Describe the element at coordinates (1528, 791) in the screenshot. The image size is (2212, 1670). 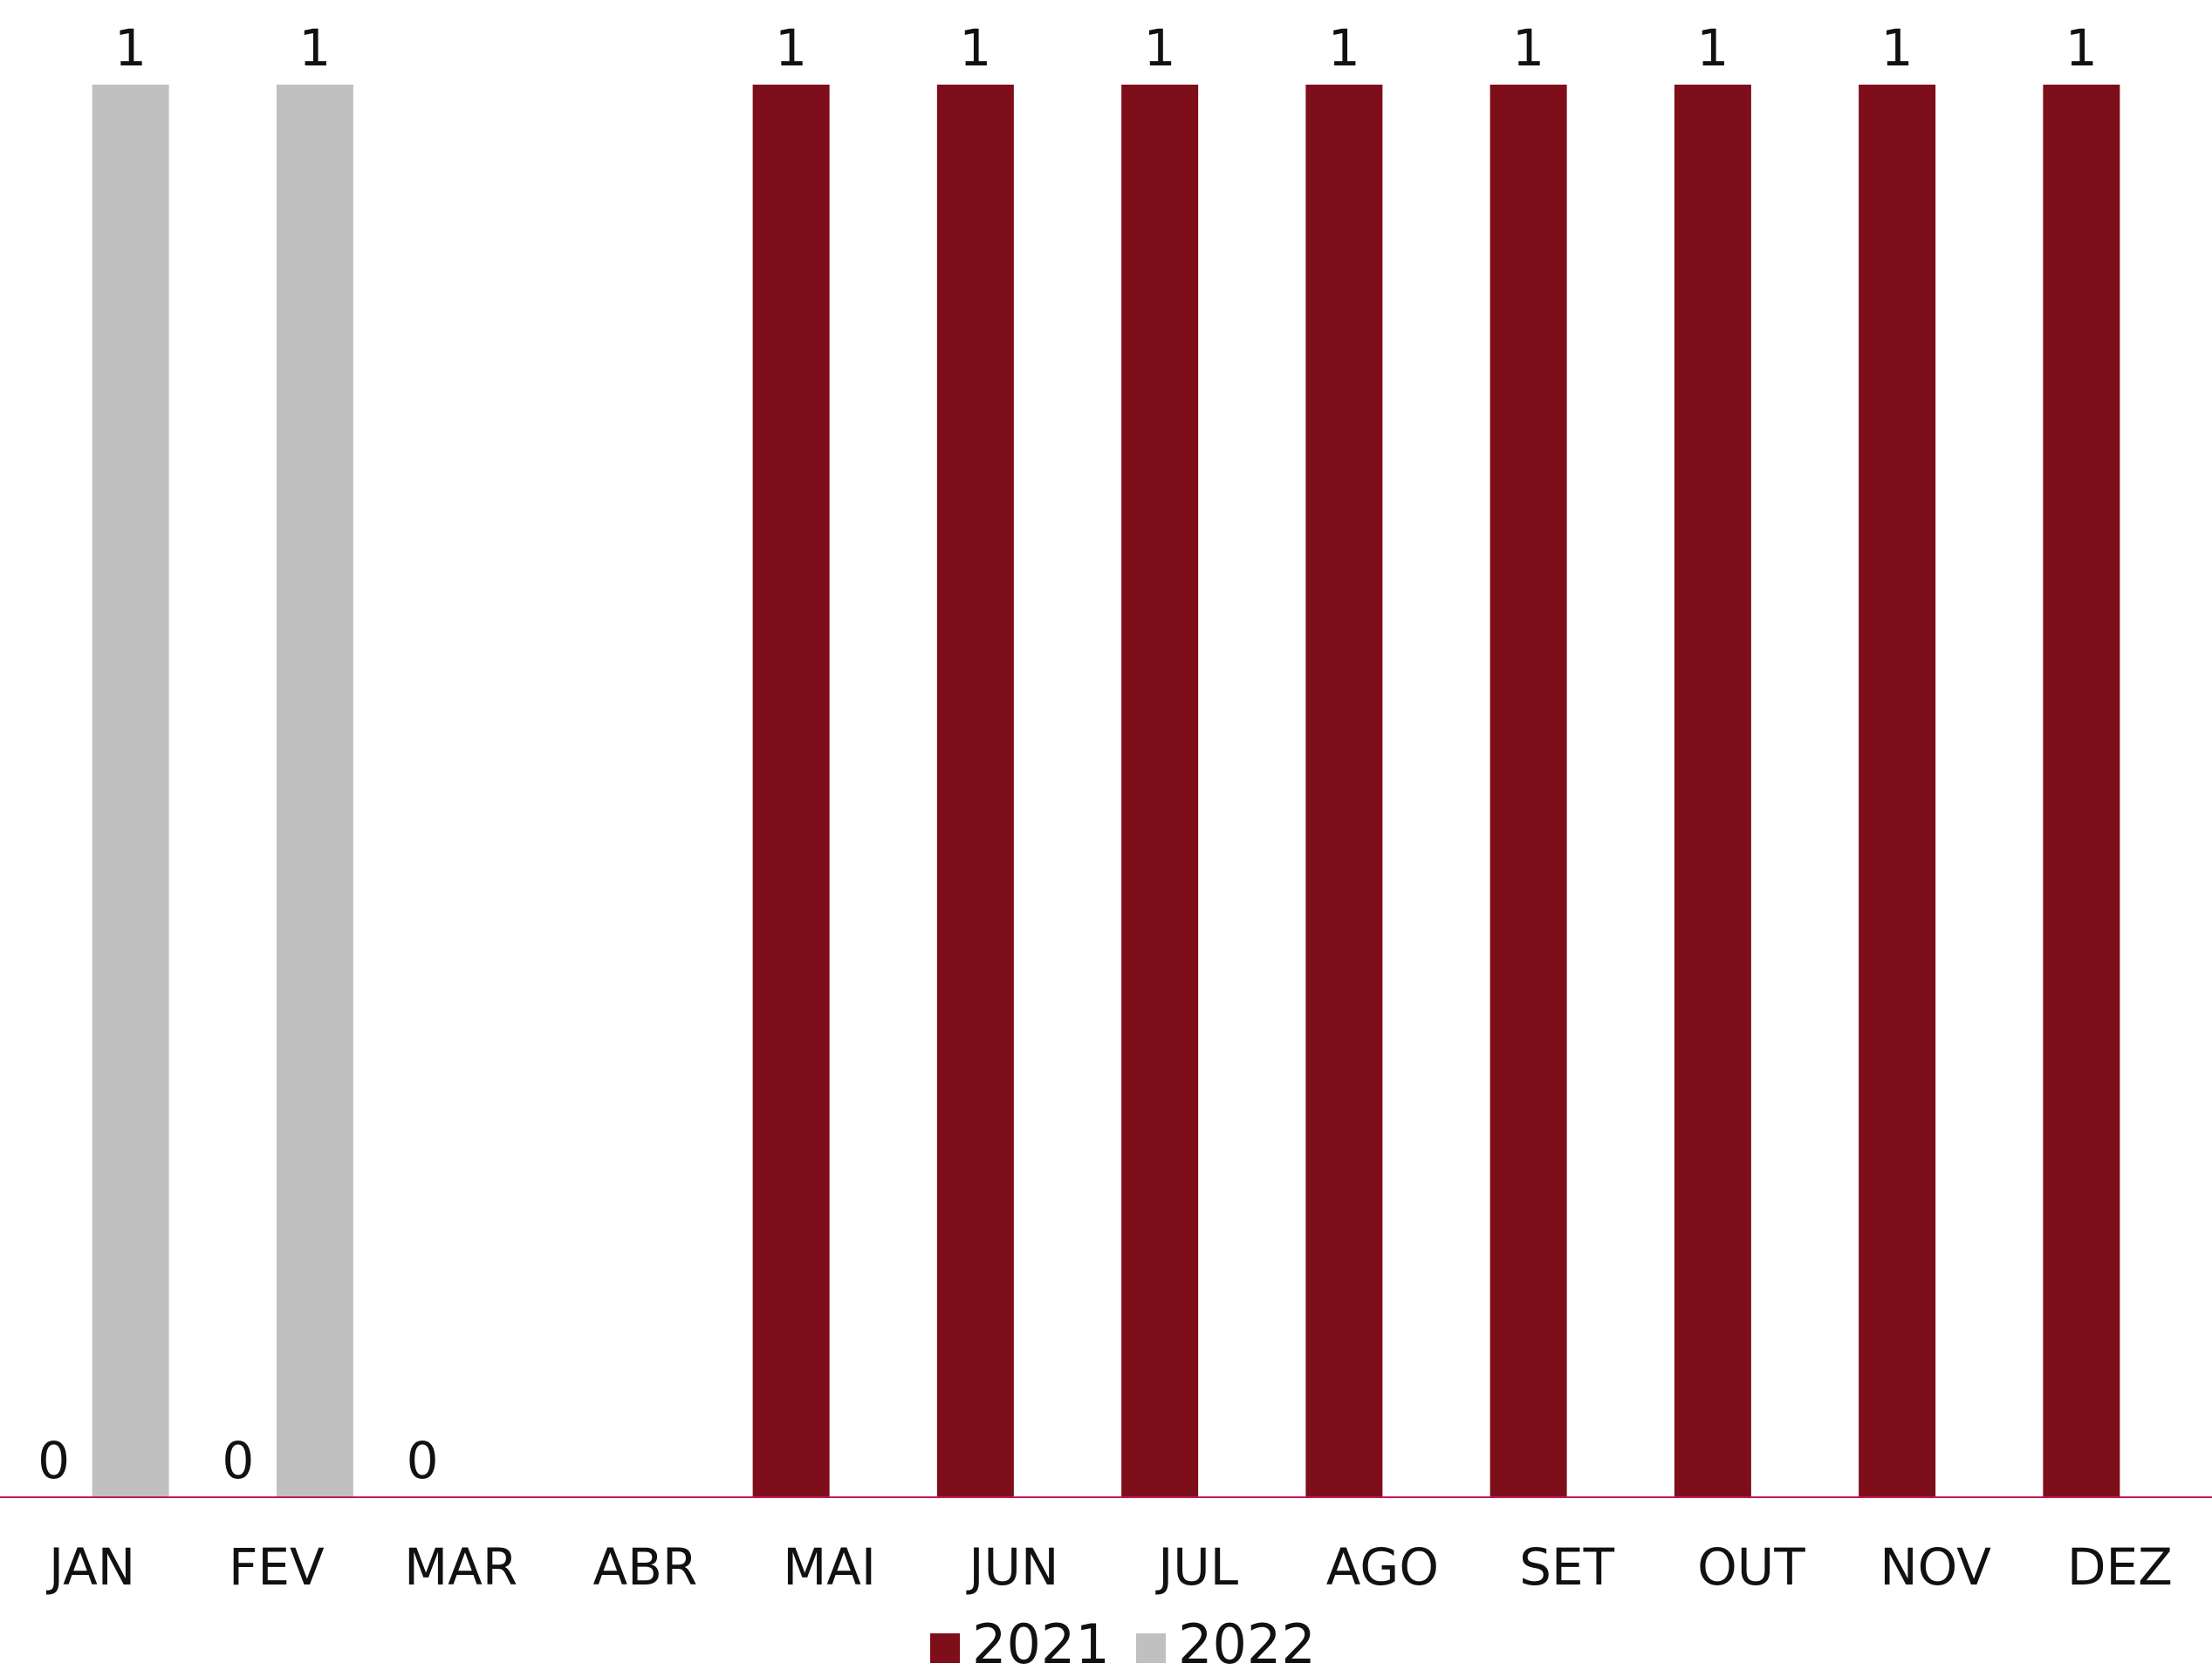
I see `bar-2021-set` at that location.